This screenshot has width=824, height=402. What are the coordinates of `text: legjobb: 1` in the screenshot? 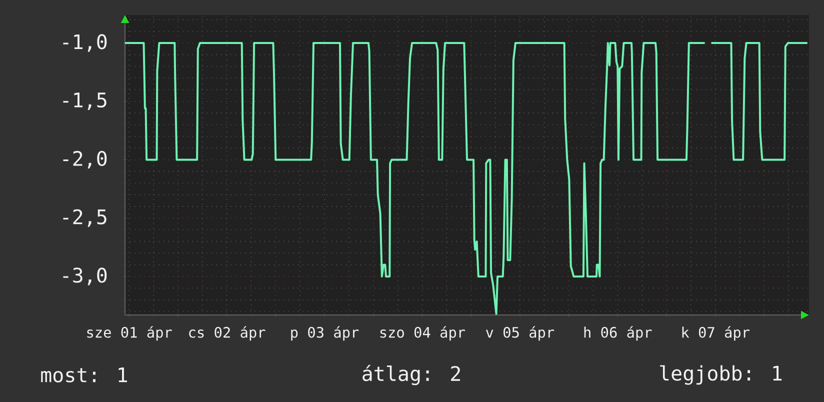 It's located at (721, 375).